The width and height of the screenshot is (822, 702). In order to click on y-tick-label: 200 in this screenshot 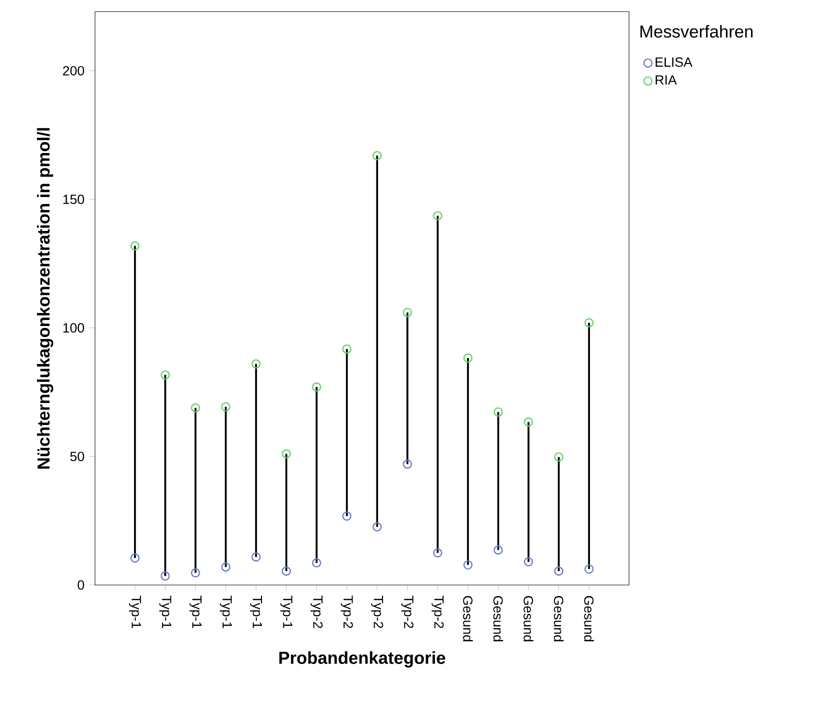, I will do `click(73, 71)`.